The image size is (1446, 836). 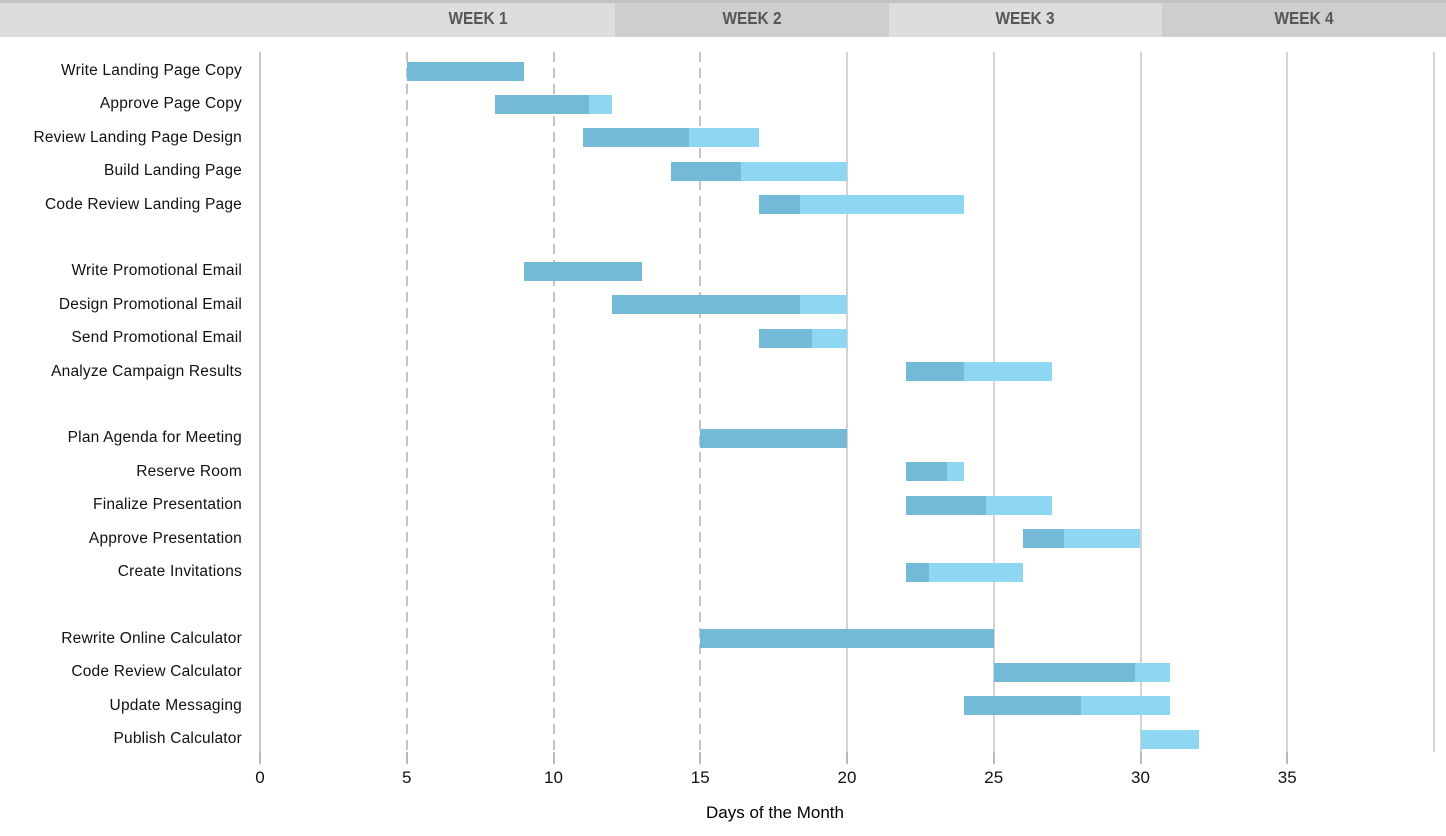 What do you see at coordinates (177, 738) in the screenshot?
I see `task-label: Publish Calculator` at bounding box center [177, 738].